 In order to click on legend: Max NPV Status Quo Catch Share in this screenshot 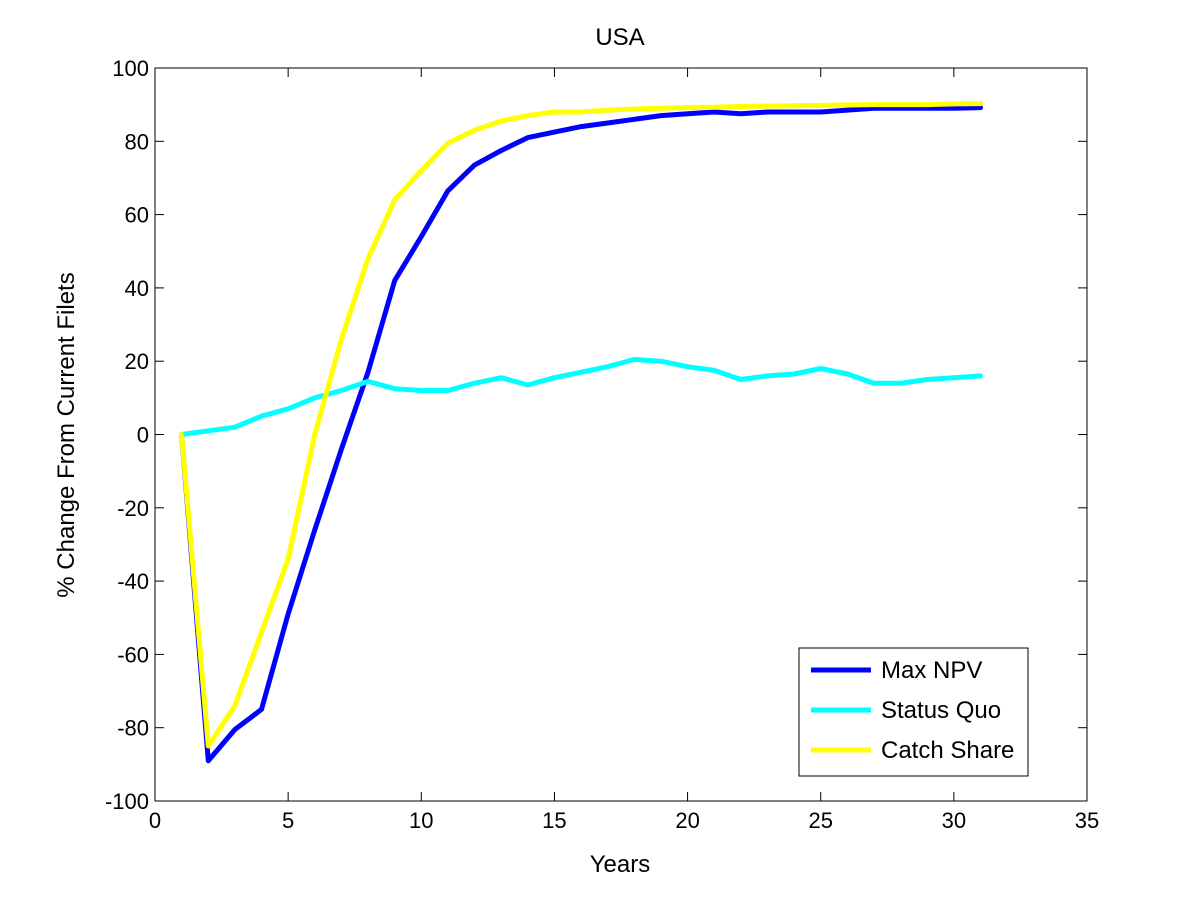, I will do `click(913, 712)`.